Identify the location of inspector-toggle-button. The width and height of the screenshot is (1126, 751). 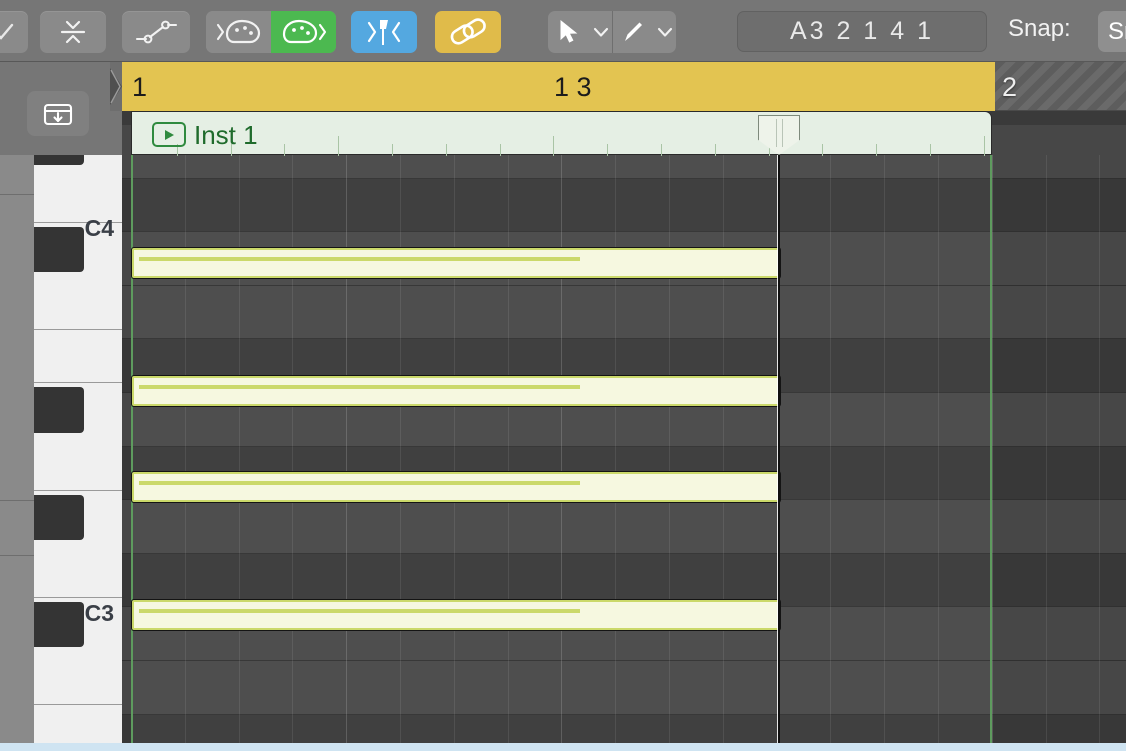
(58, 113).